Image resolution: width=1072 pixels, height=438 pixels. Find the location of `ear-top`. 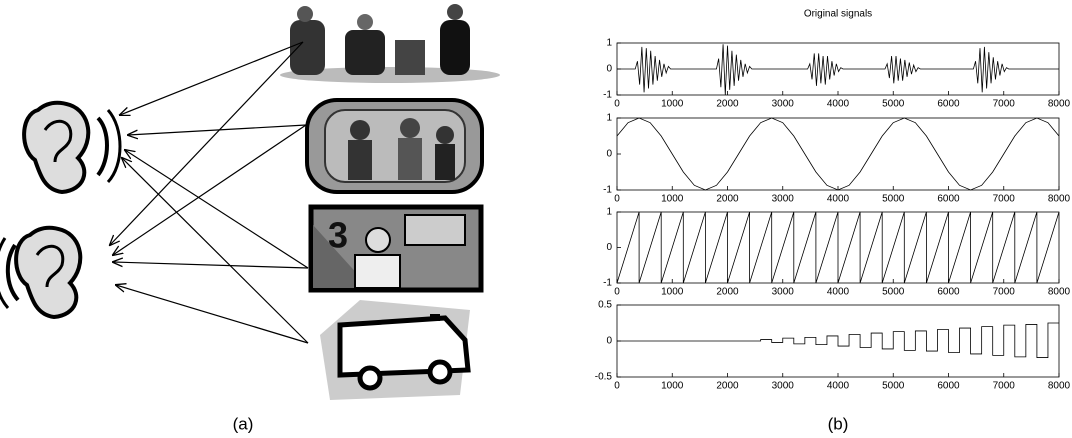

ear-top is located at coordinates (72, 147).